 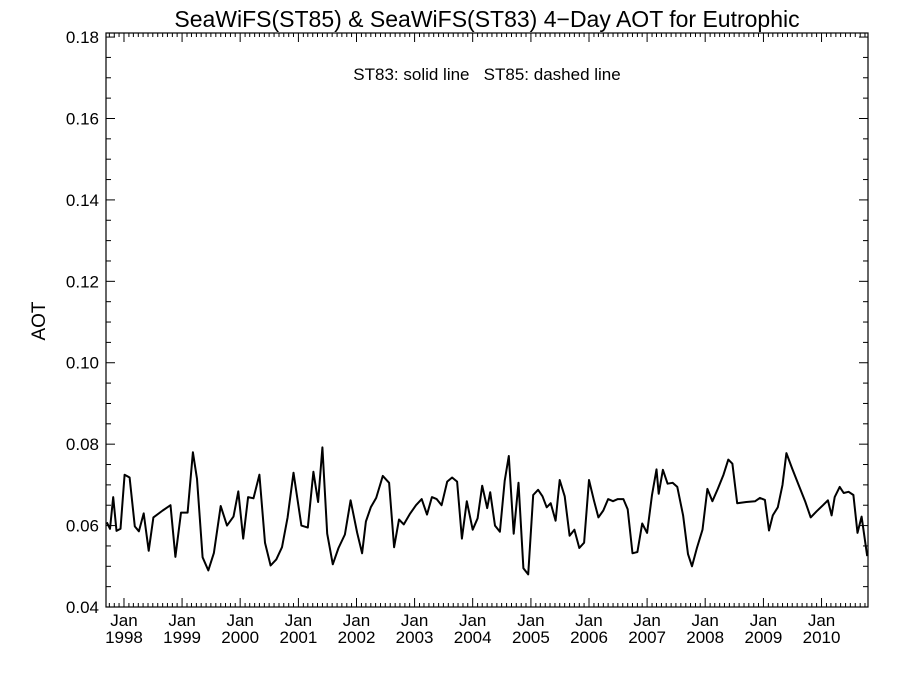 What do you see at coordinates (182, 637) in the screenshot?
I see `x-tick-year-1: 1999` at bounding box center [182, 637].